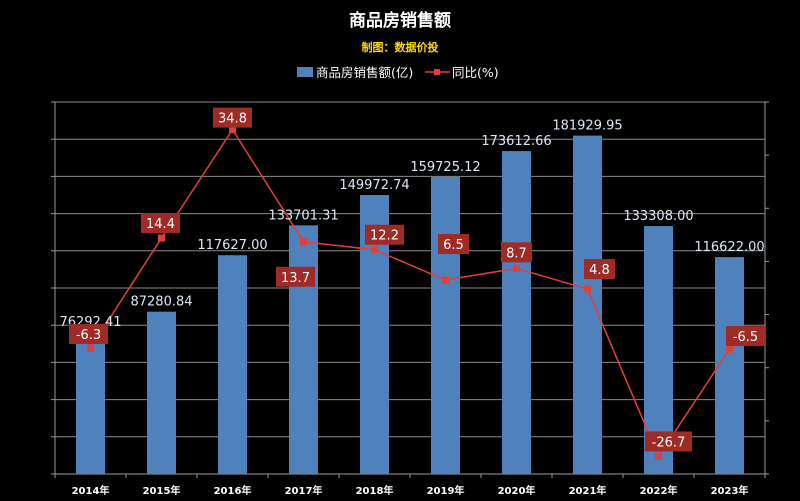 The image size is (800, 501). I want to click on pct-value-label: 34.8, so click(232, 119).